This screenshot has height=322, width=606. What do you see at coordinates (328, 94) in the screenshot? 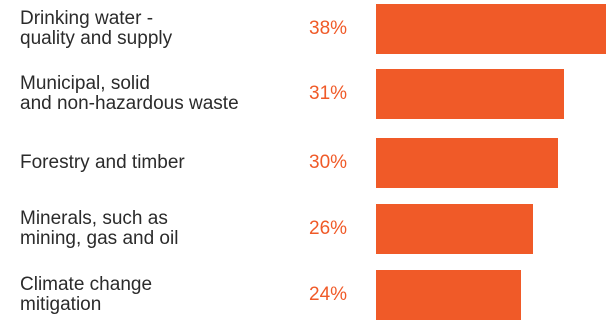
I see `value-label: 31%` at bounding box center [328, 94].